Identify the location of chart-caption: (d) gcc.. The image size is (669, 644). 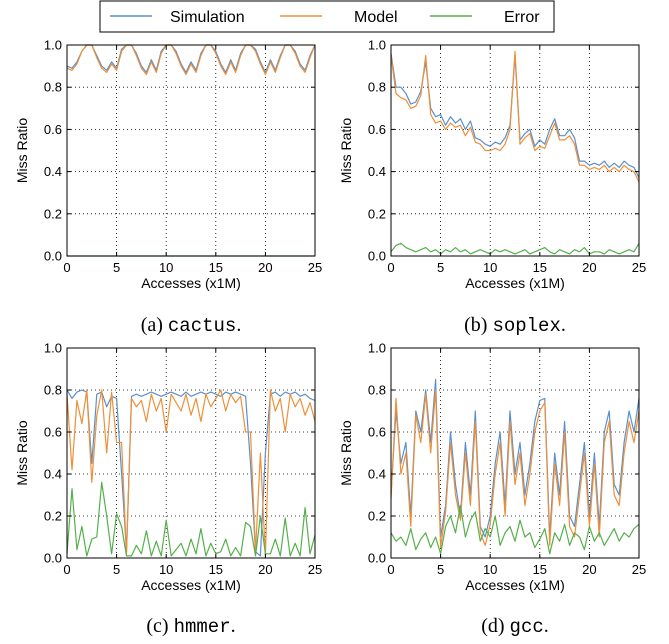
(515, 626).